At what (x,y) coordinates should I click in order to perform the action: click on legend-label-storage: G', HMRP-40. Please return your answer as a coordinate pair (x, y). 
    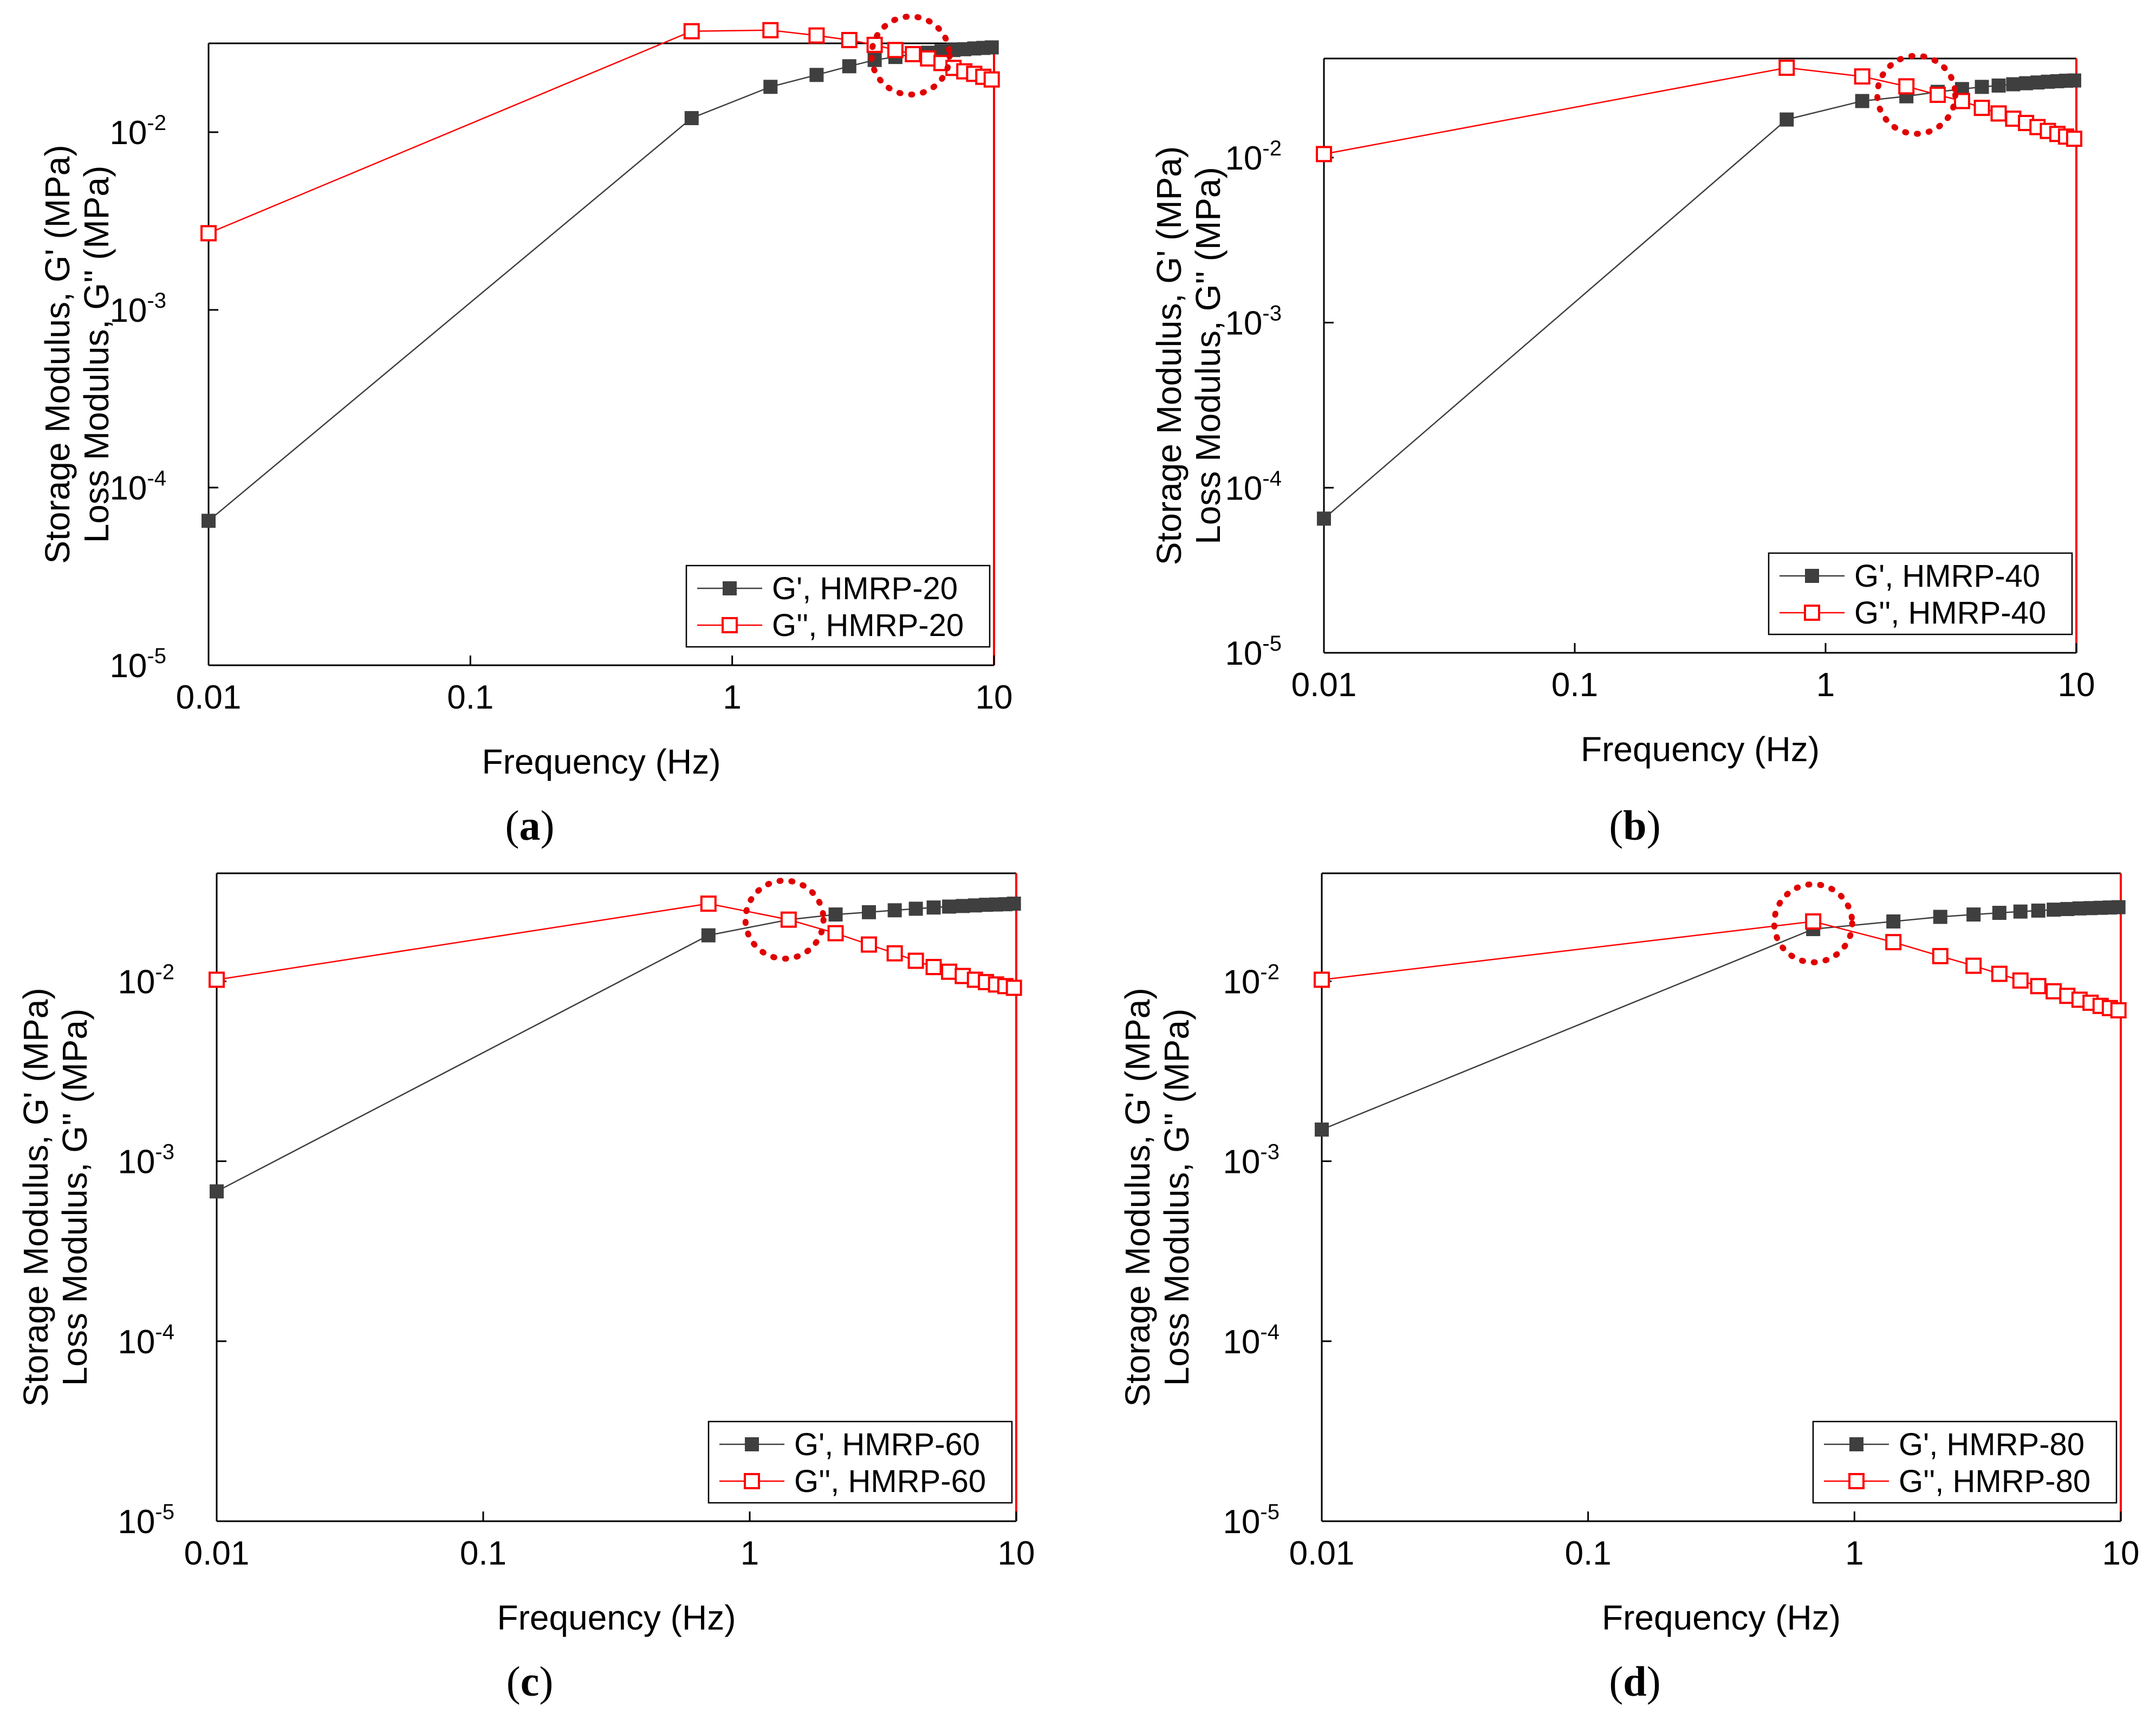
    Looking at the image, I should click on (1947, 576).